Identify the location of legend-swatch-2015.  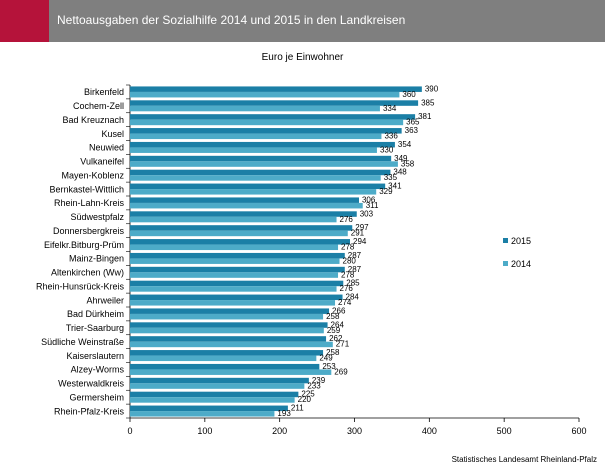
(505, 240).